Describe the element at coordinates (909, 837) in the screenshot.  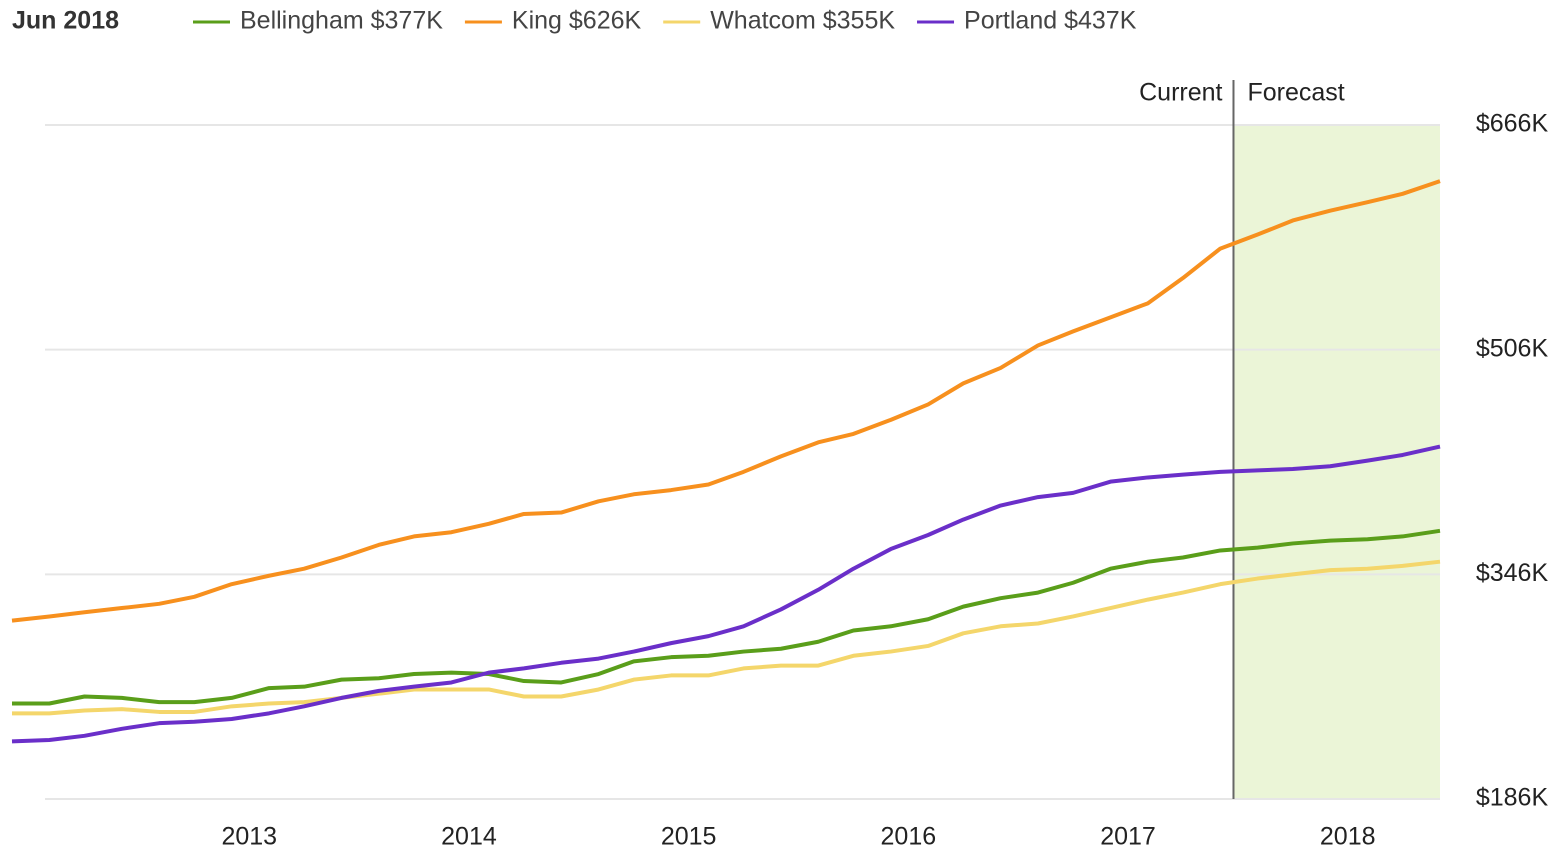
I see `x-tick-label: 2016` at that location.